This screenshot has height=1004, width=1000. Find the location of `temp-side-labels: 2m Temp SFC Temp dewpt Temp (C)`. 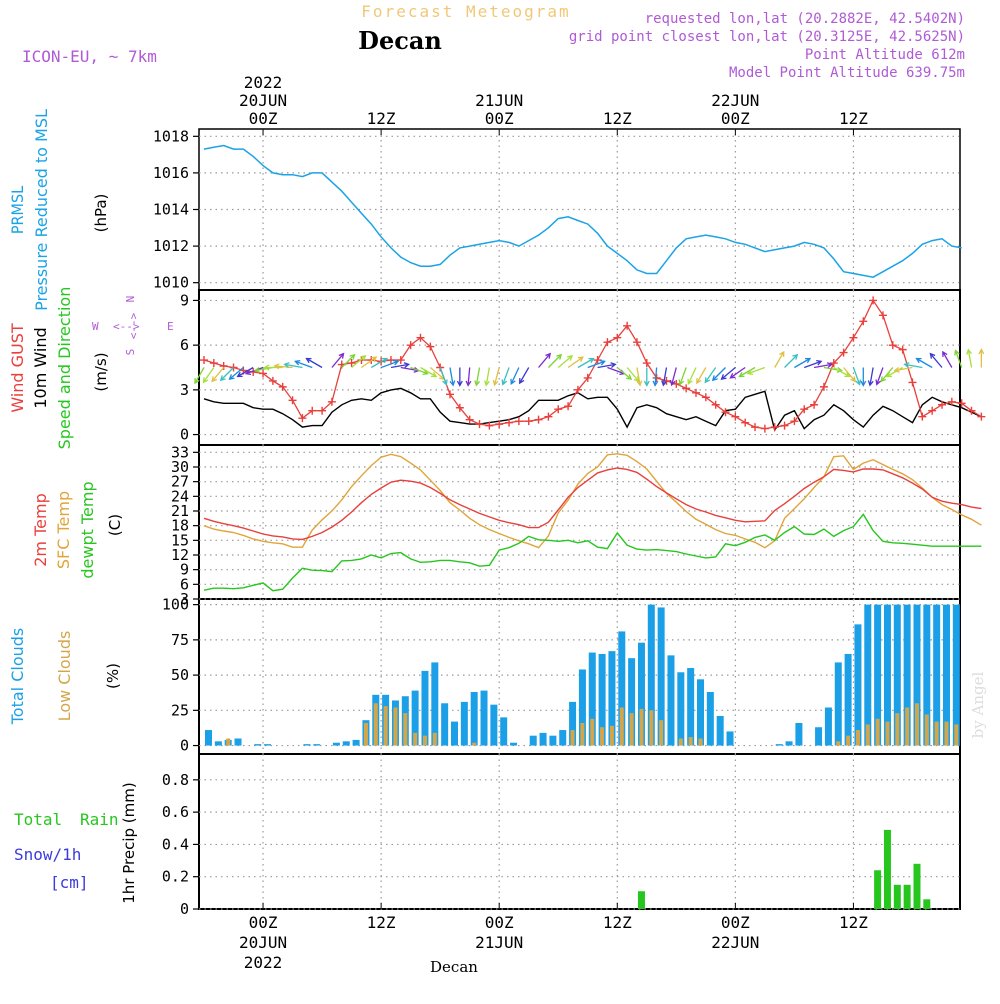

temp-side-labels: 2m Temp SFC Temp dewpt Temp (C) is located at coordinates (77, 529).